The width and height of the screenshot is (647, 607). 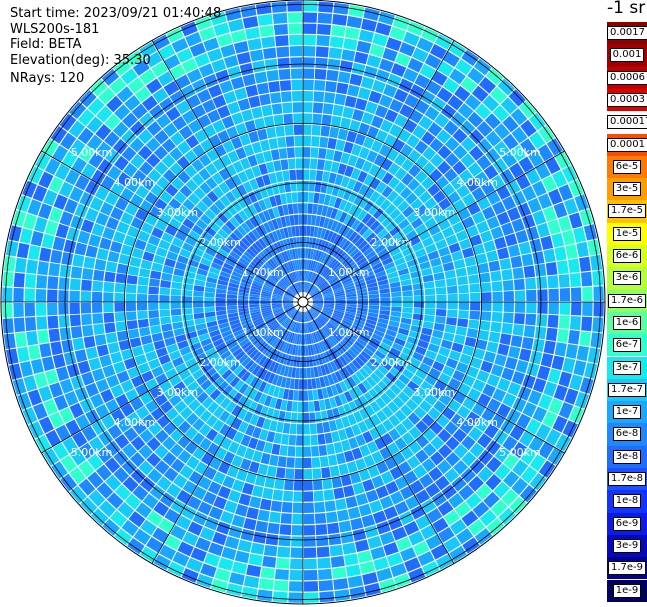 I want to click on colorbar-level-label: 1.7e-5, so click(x=627, y=211).